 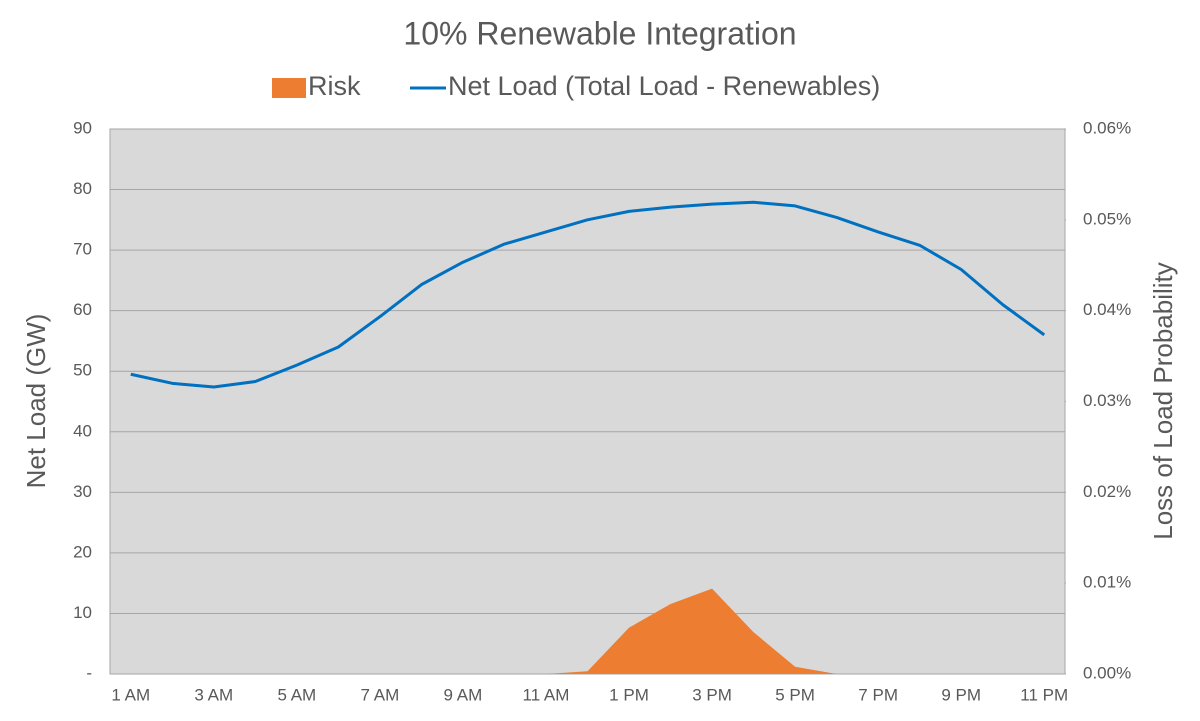 What do you see at coordinates (130, 694) in the screenshot?
I see `x-tick-label: 1 AM` at bounding box center [130, 694].